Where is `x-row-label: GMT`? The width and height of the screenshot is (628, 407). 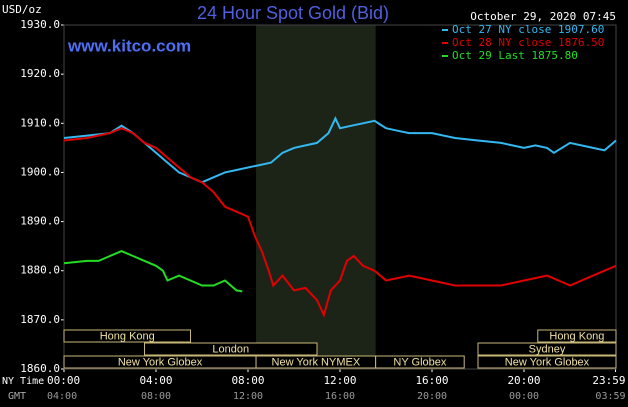 x-row-label: GMT is located at coordinates (17, 396).